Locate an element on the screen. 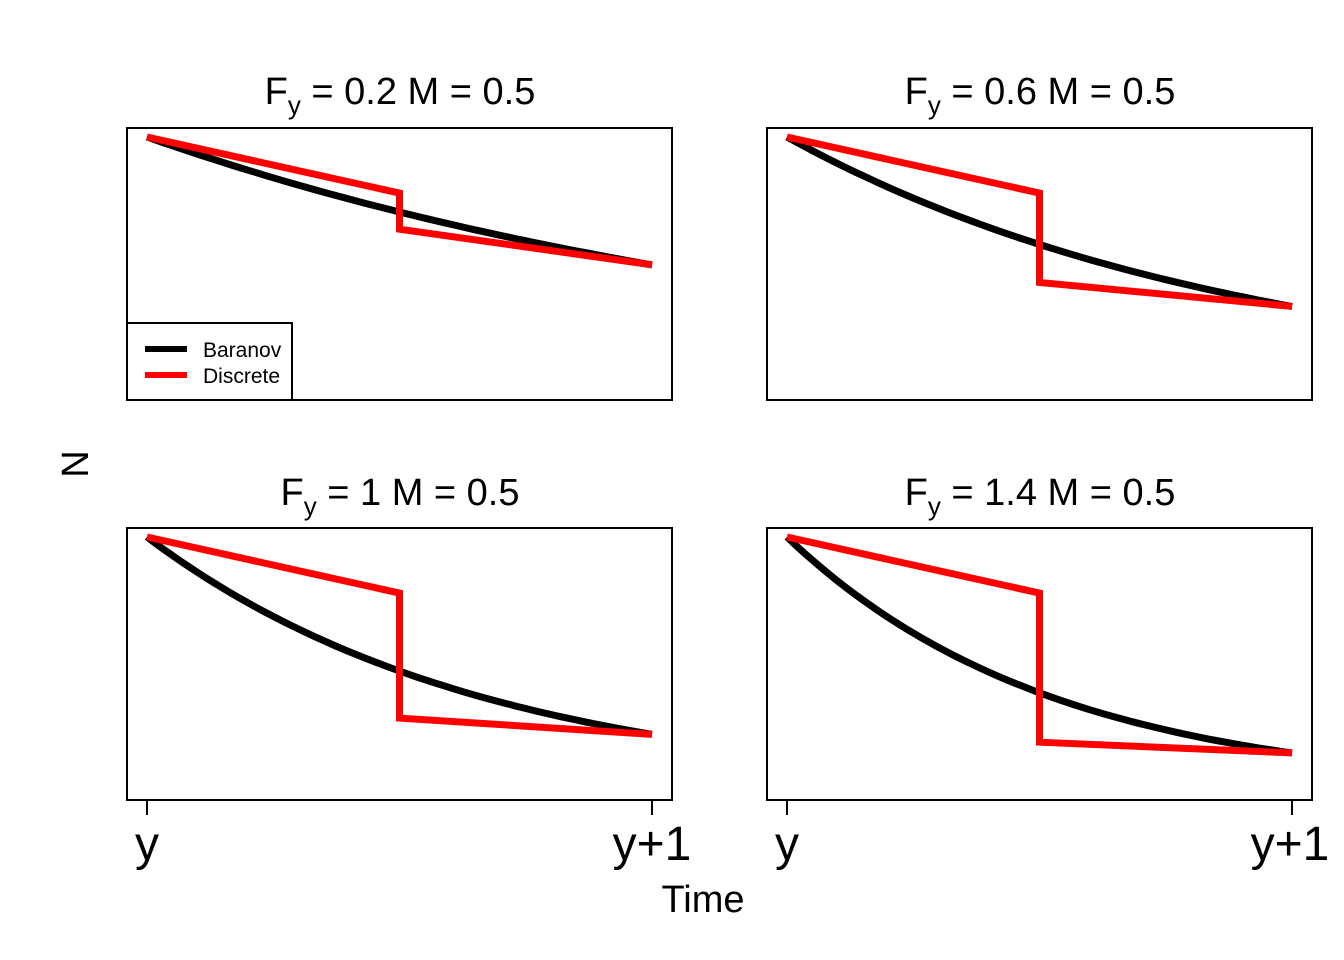  panel-2-title: Fy = 0.6 M = 0.5 is located at coordinates (1040, 95).